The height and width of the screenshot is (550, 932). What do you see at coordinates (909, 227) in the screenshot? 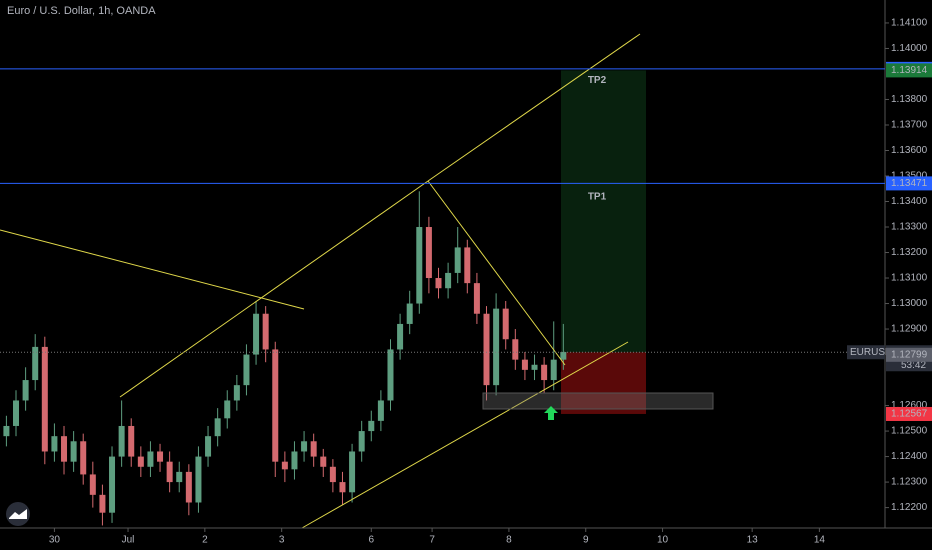
I see `y-tick-label: 1.13300` at bounding box center [909, 227].